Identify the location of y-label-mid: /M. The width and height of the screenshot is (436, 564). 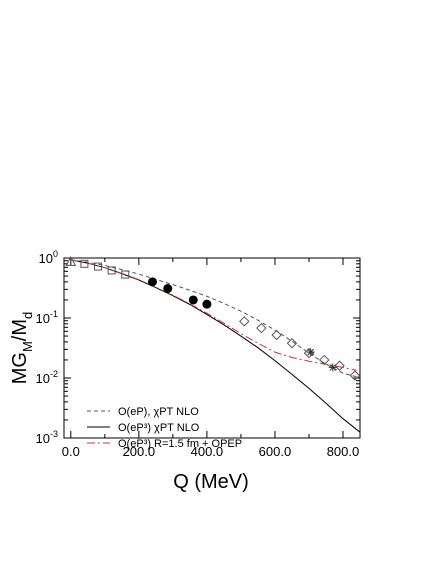
(20, 330).